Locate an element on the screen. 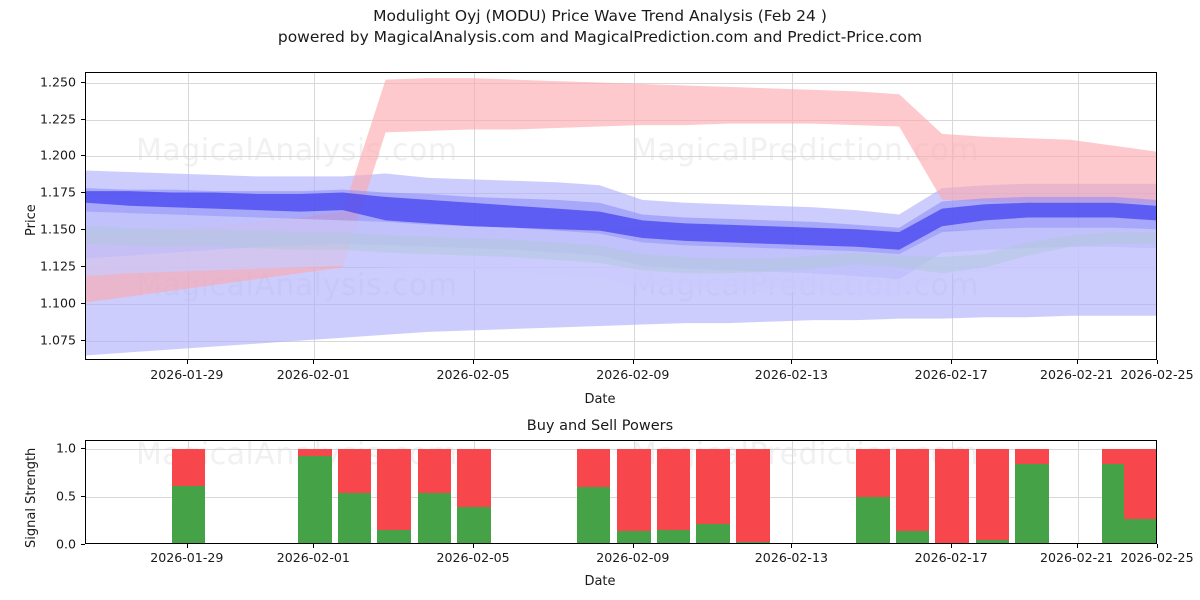 This screenshot has height=600, width=1200. price-x-tick-label: 2026-02-09 is located at coordinates (633, 374).